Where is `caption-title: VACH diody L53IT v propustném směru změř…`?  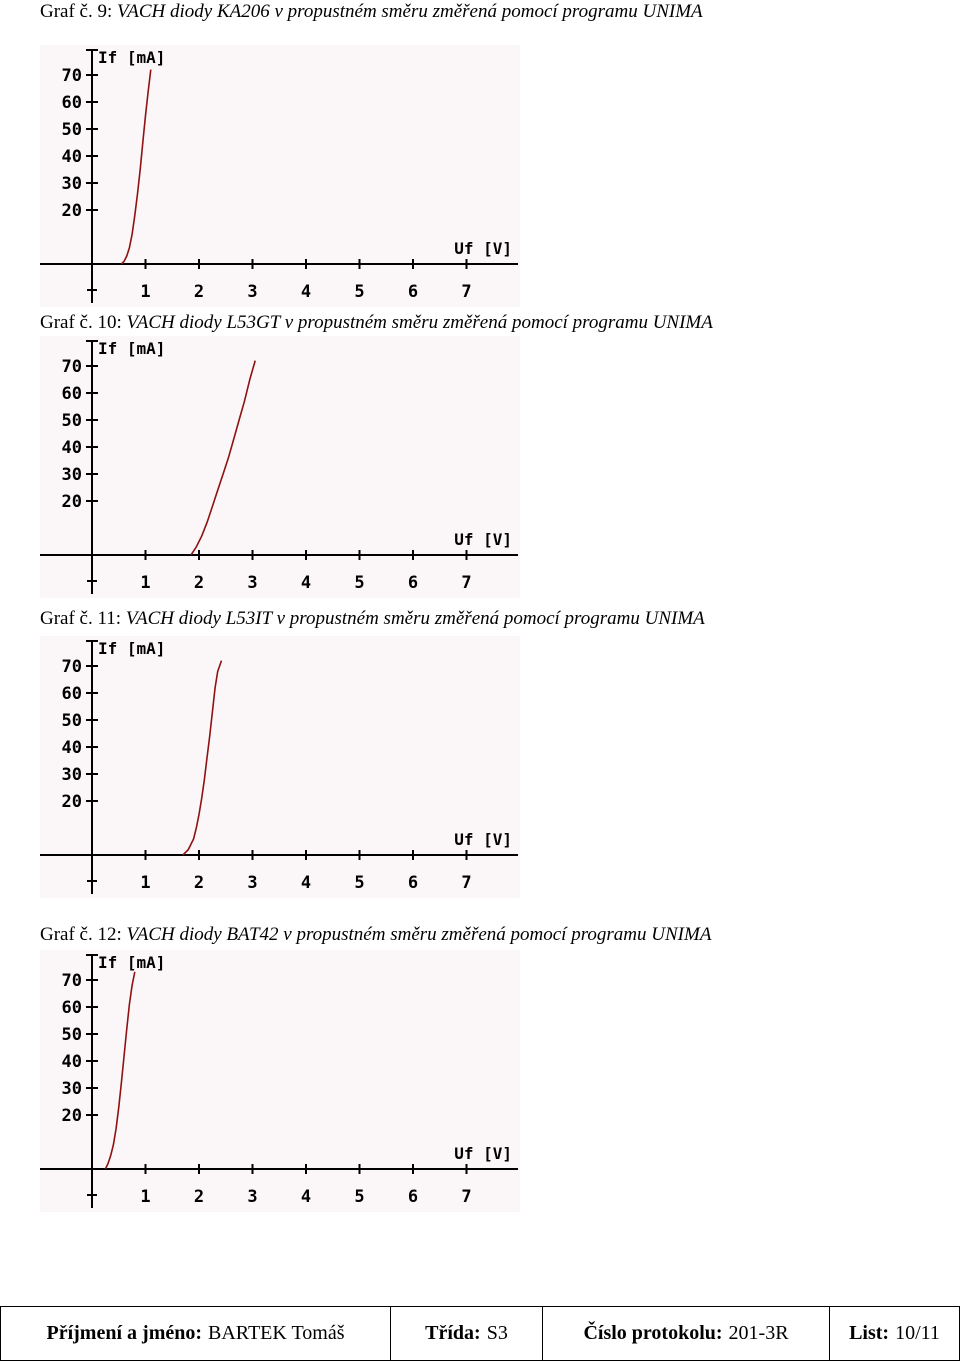 caption-title: VACH diody L53IT v propustném směru změř… is located at coordinates (415, 618).